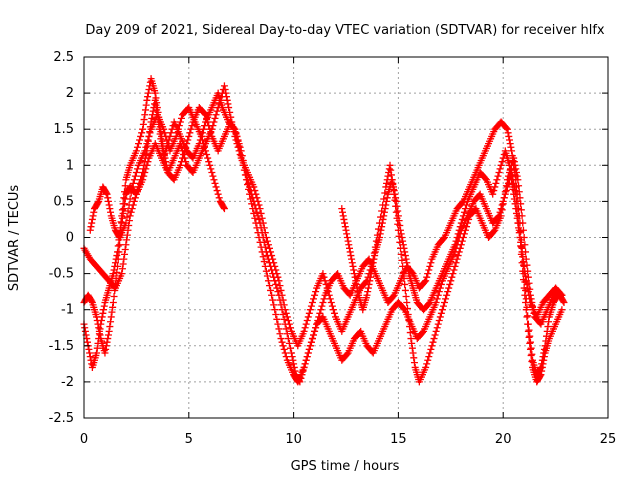  I want to click on x-tick-label: 20, so click(503, 439).